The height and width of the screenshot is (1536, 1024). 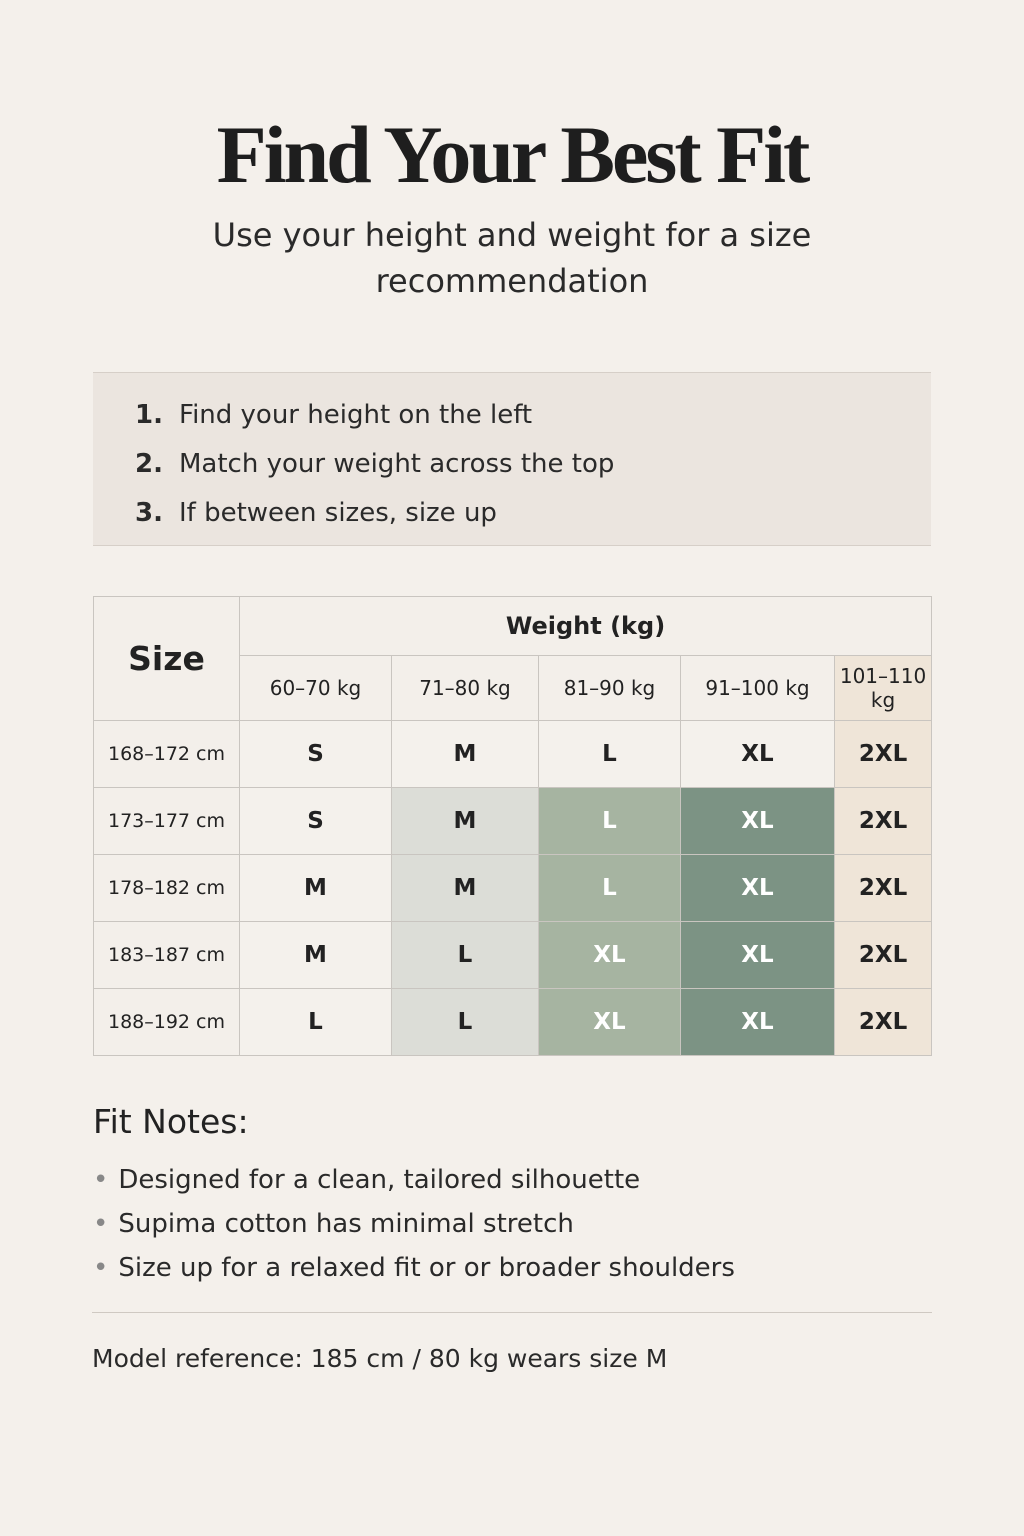 What do you see at coordinates (338, 513) in the screenshot?
I see `step-text: If between sizes, size up` at bounding box center [338, 513].